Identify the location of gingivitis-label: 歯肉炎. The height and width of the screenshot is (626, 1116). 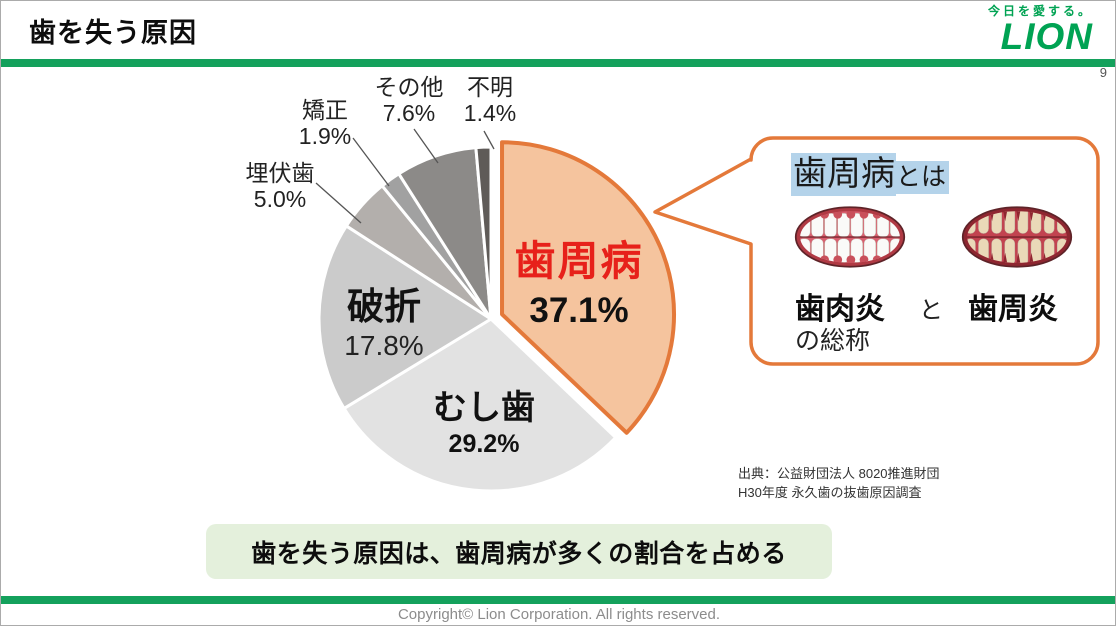
(840, 309).